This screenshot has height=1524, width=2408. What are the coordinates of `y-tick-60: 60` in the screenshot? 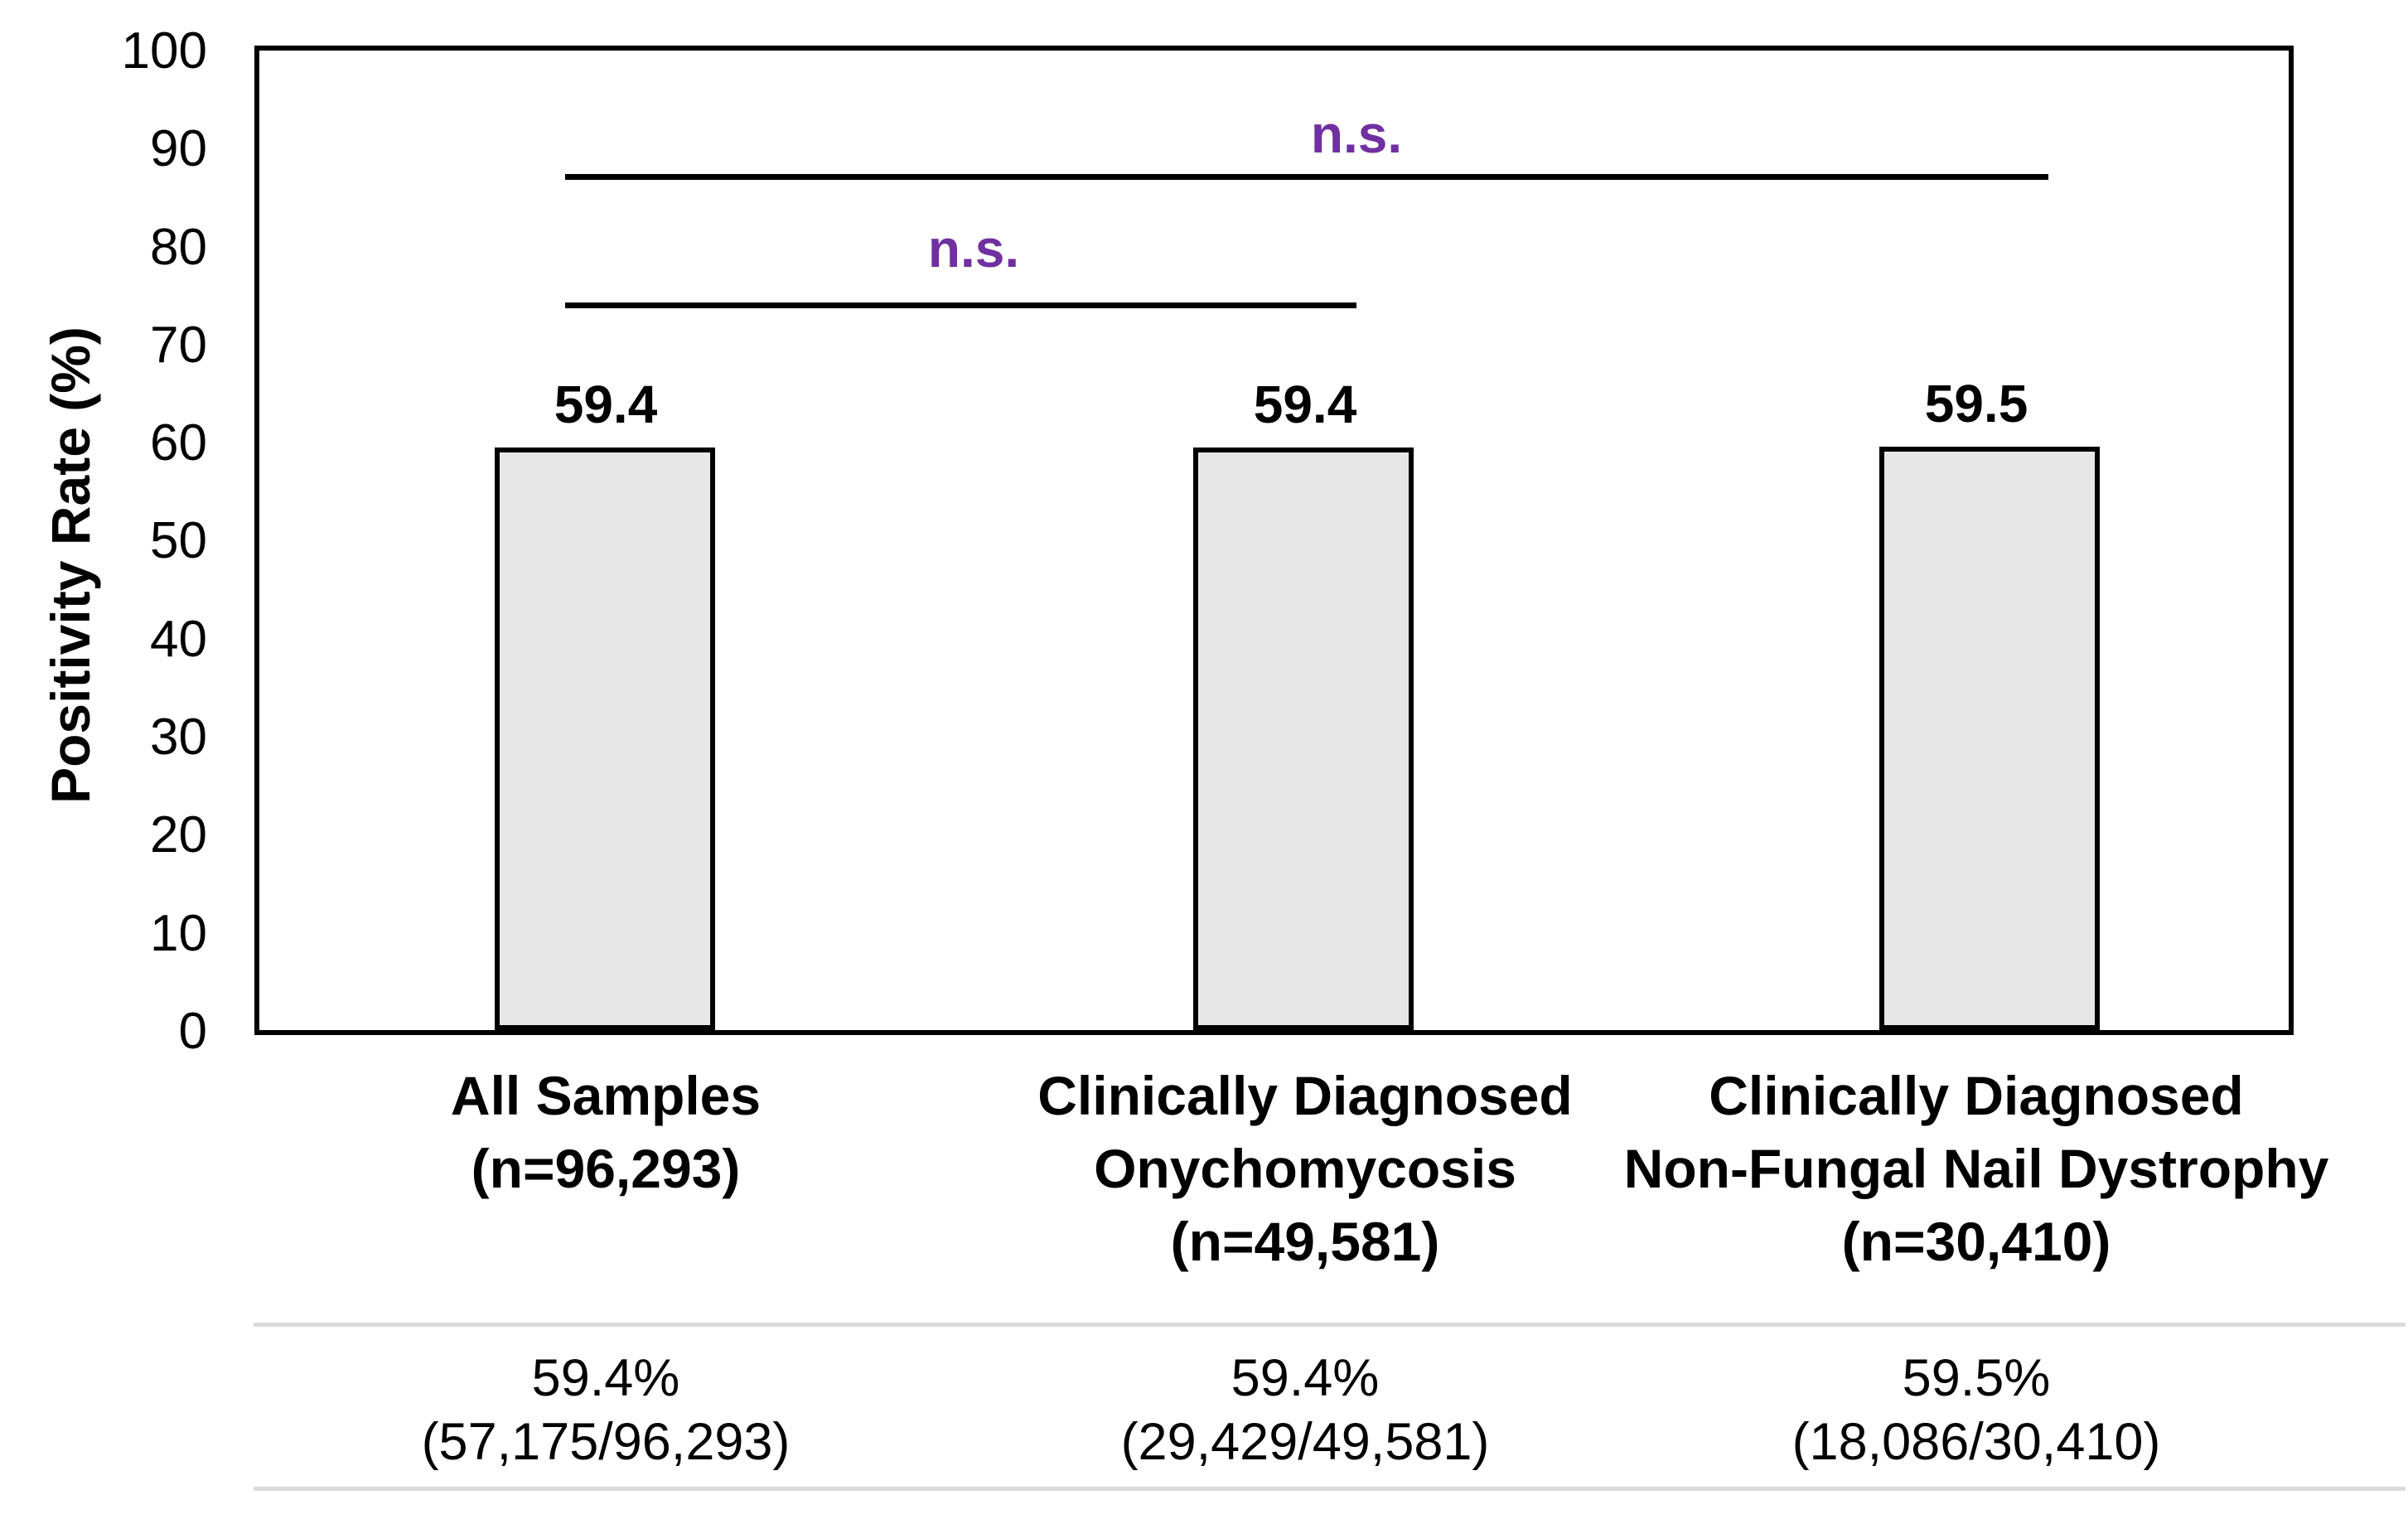 It's located at (179, 443).